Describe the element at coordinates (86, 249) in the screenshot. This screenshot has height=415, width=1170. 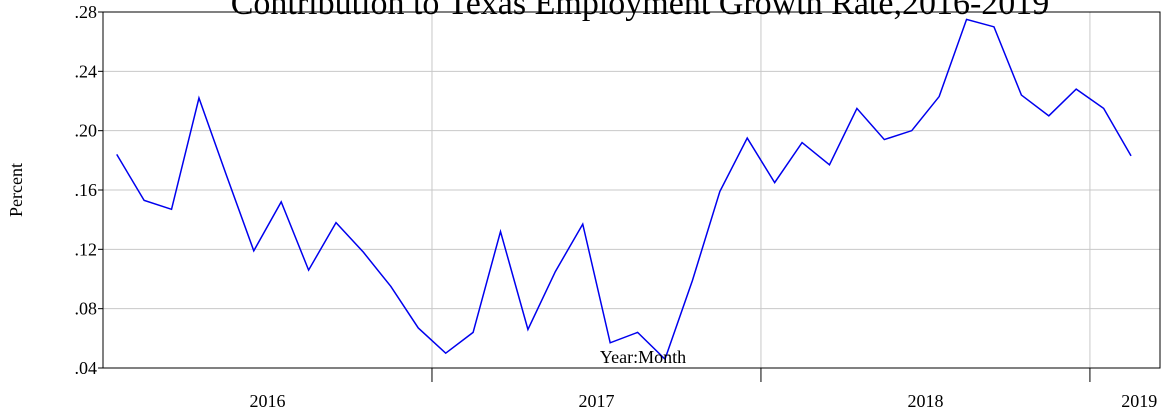
I see `y-tick-label: .12` at that location.